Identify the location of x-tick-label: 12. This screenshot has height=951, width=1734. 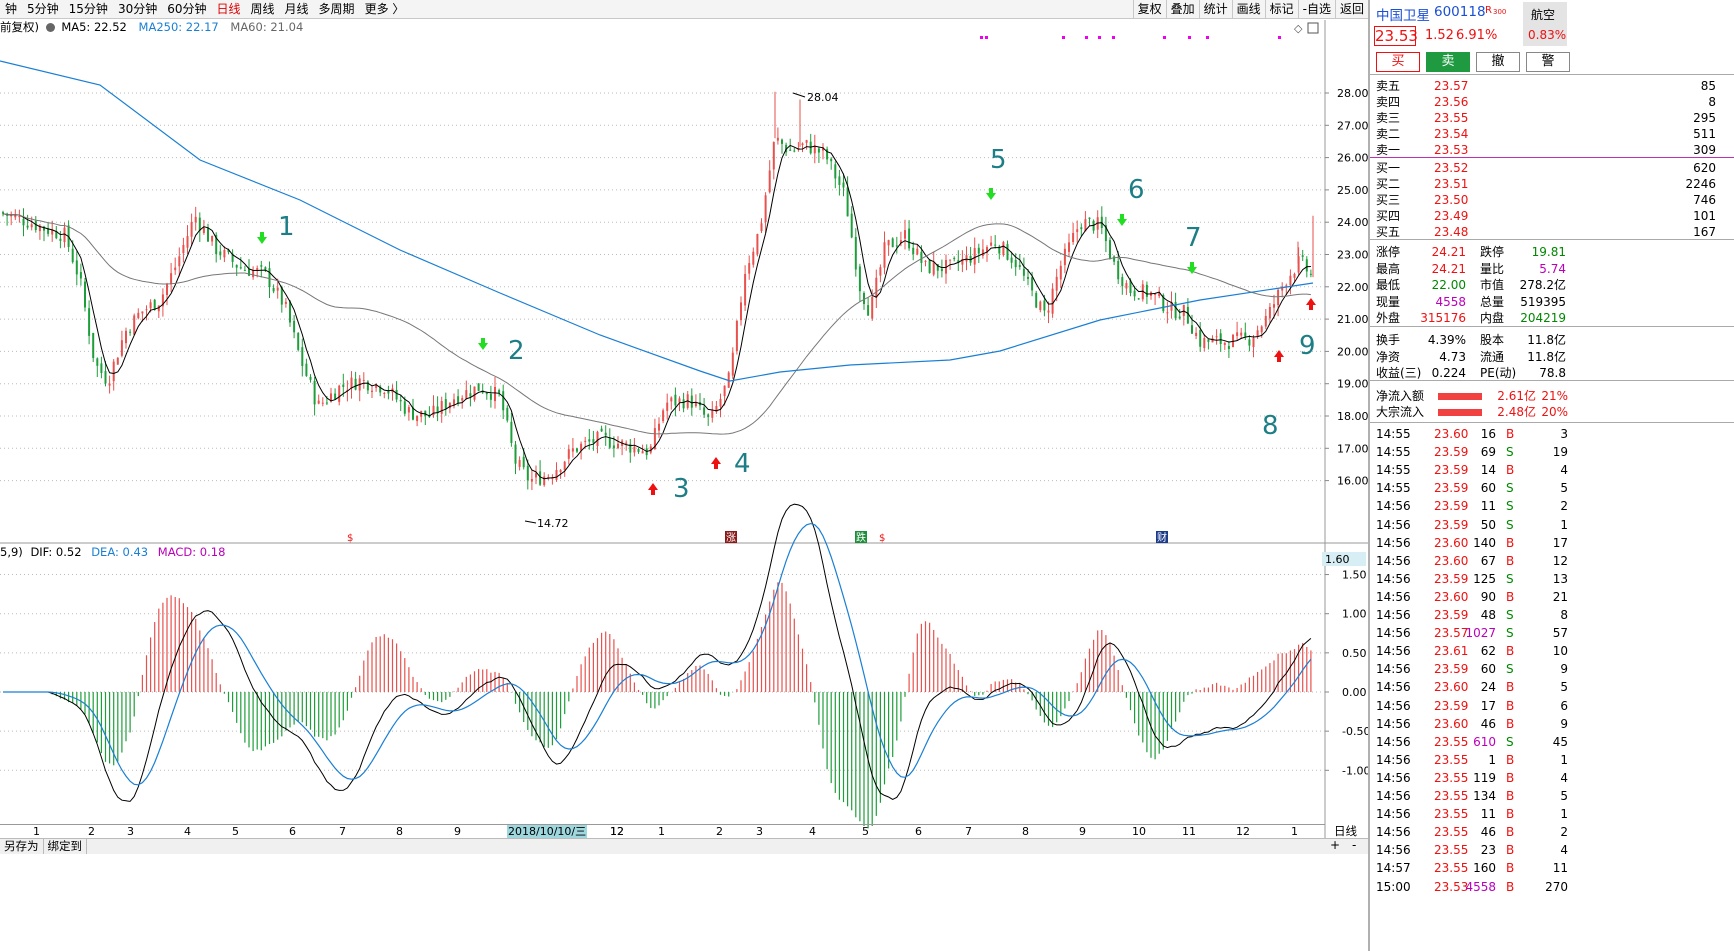
(617, 831).